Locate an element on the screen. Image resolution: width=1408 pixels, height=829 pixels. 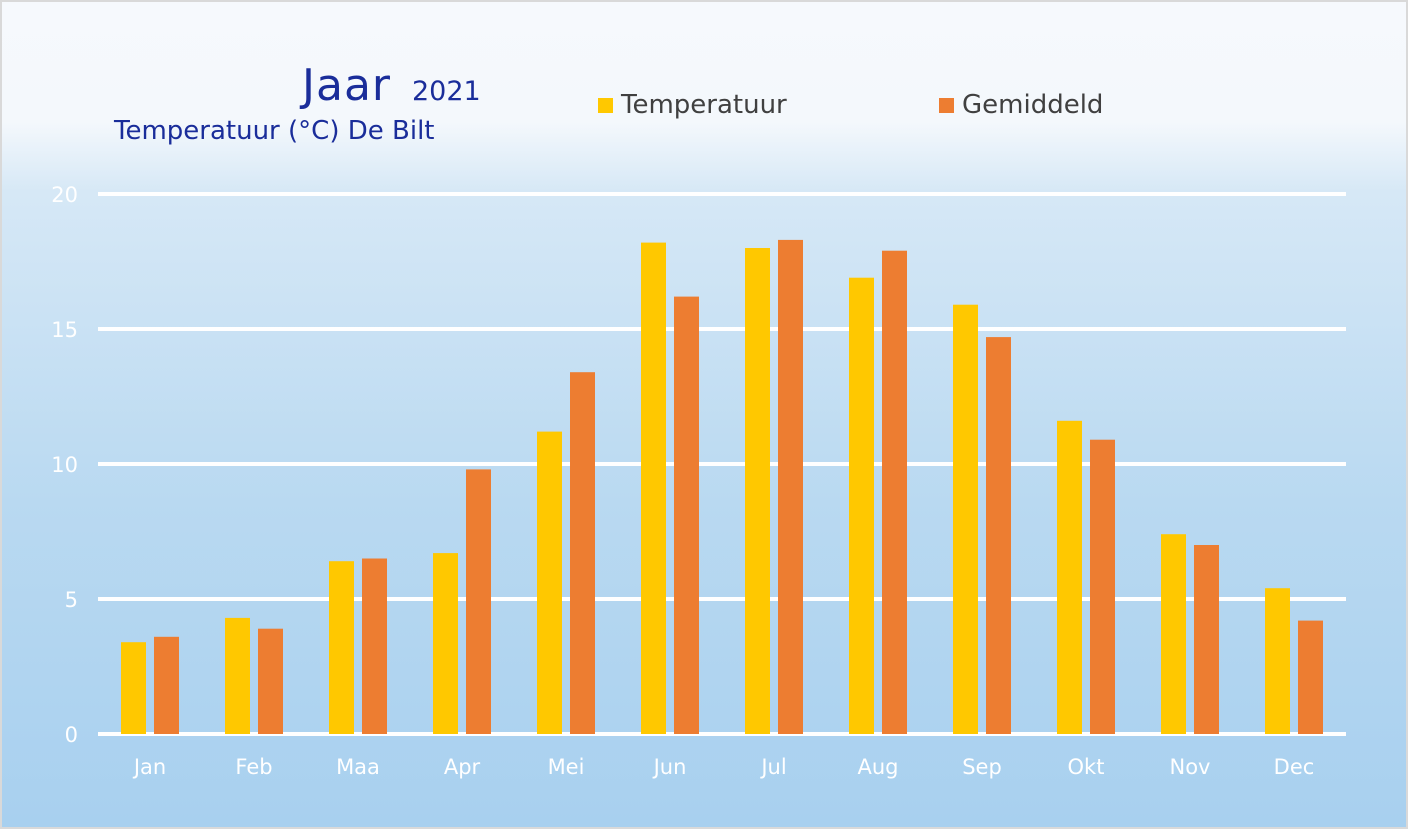
x-tick-label: Okt is located at coordinates (1086, 767).